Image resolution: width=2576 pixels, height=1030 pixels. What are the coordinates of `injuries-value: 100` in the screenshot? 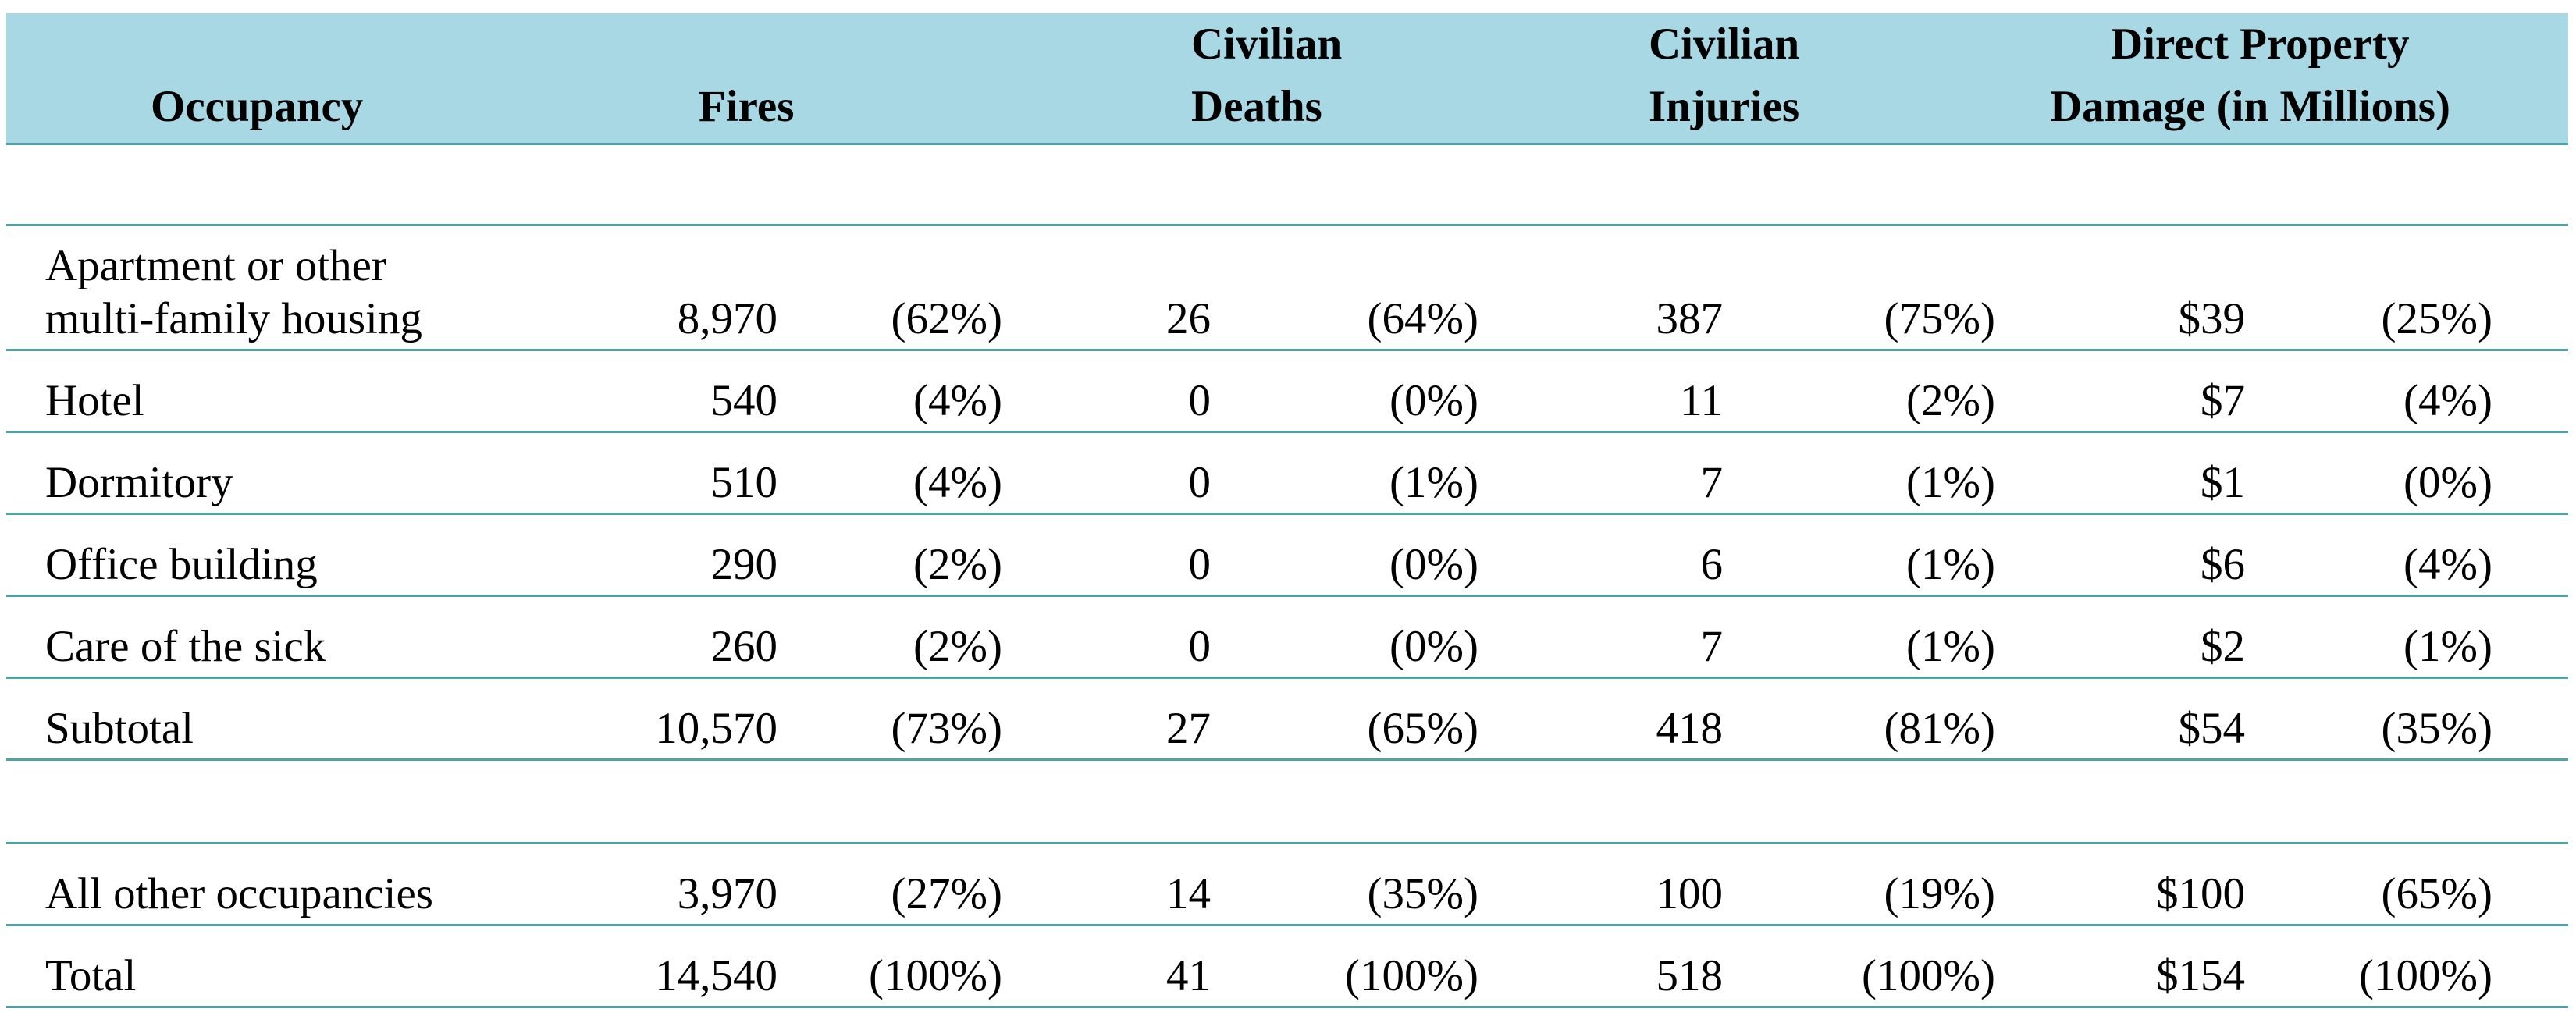 It's located at (1600, 885).